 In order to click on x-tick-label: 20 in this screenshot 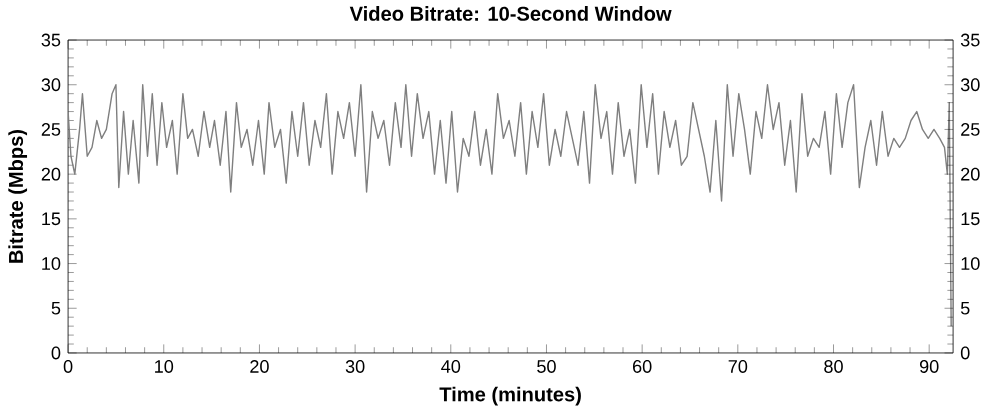, I will do `click(259, 366)`.